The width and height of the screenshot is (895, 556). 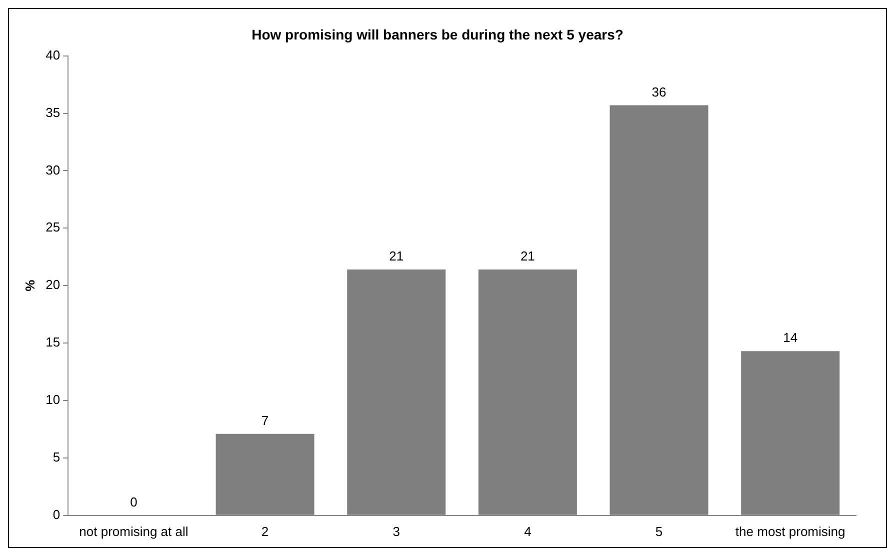 What do you see at coordinates (790, 531) in the screenshot?
I see `x-tick-label: the most promising` at bounding box center [790, 531].